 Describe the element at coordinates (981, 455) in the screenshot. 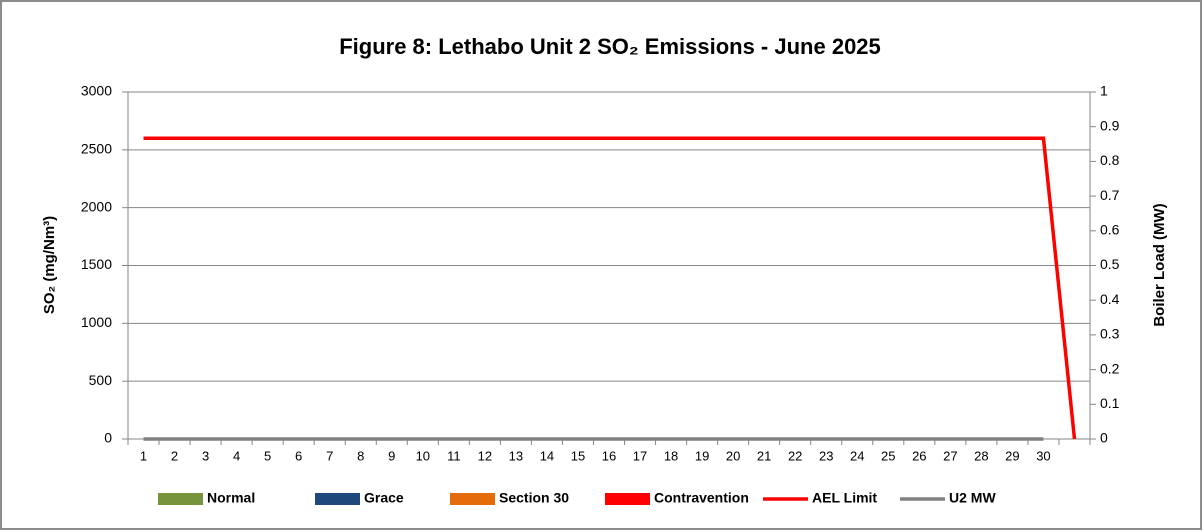

I see `x-tick-label: 28` at that location.